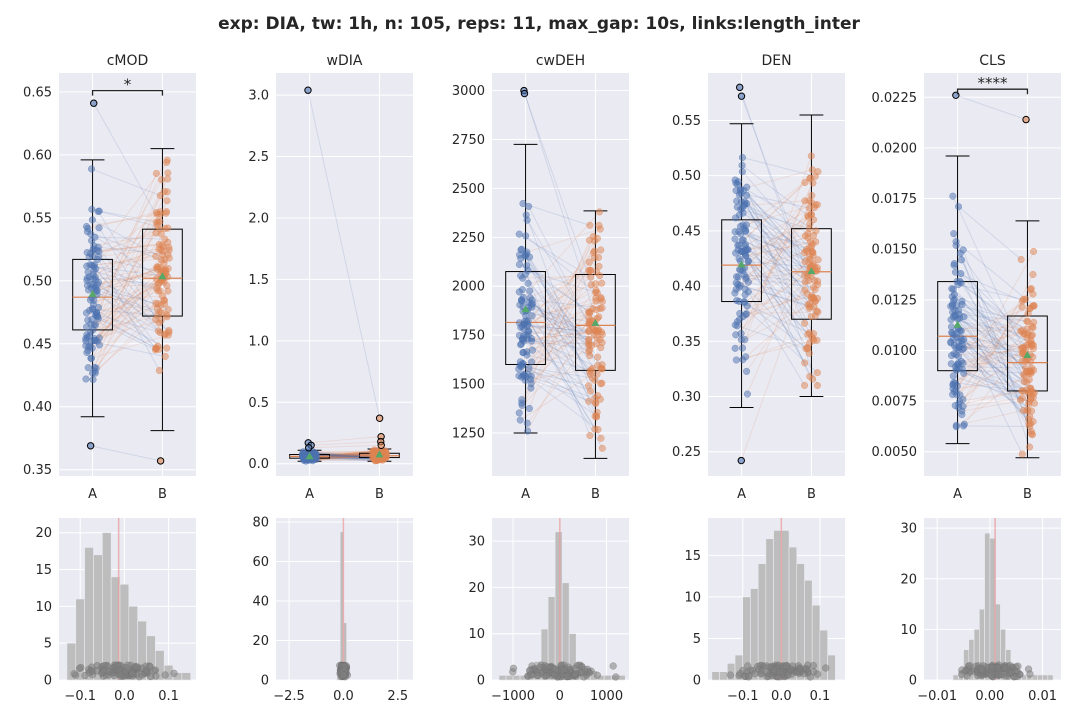 This screenshot has width=1080, height=720. I want to click on panel-title: DEN, so click(776, 61).